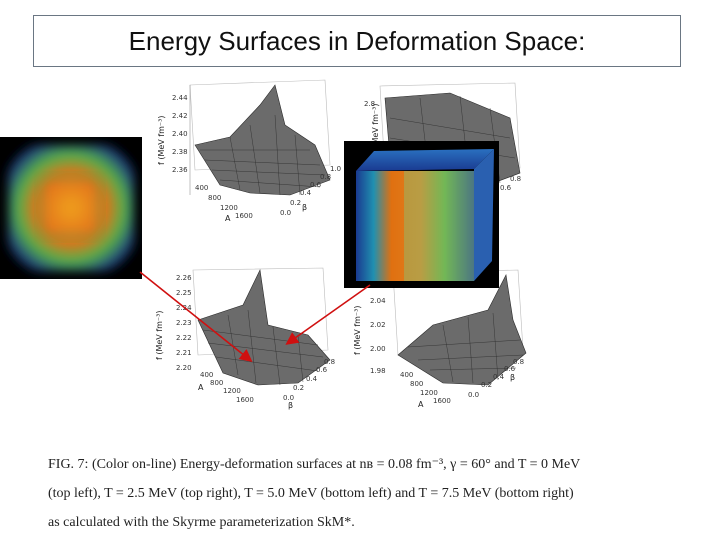 This screenshot has height=540, width=720. What do you see at coordinates (184, 308) in the screenshot?
I see `ztick: 2.24` at bounding box center [184, 308].